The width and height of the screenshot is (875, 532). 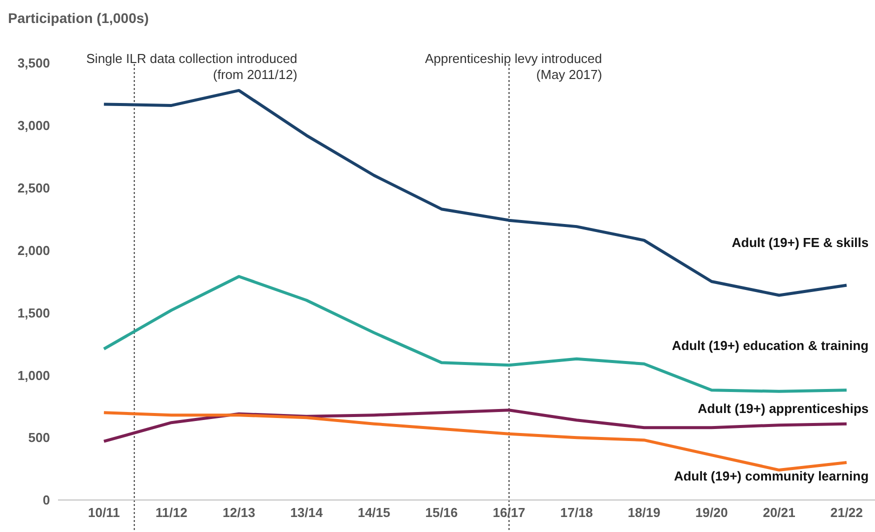 I want to click on x-tick-label: 10/11, so click(x=104, y=512).